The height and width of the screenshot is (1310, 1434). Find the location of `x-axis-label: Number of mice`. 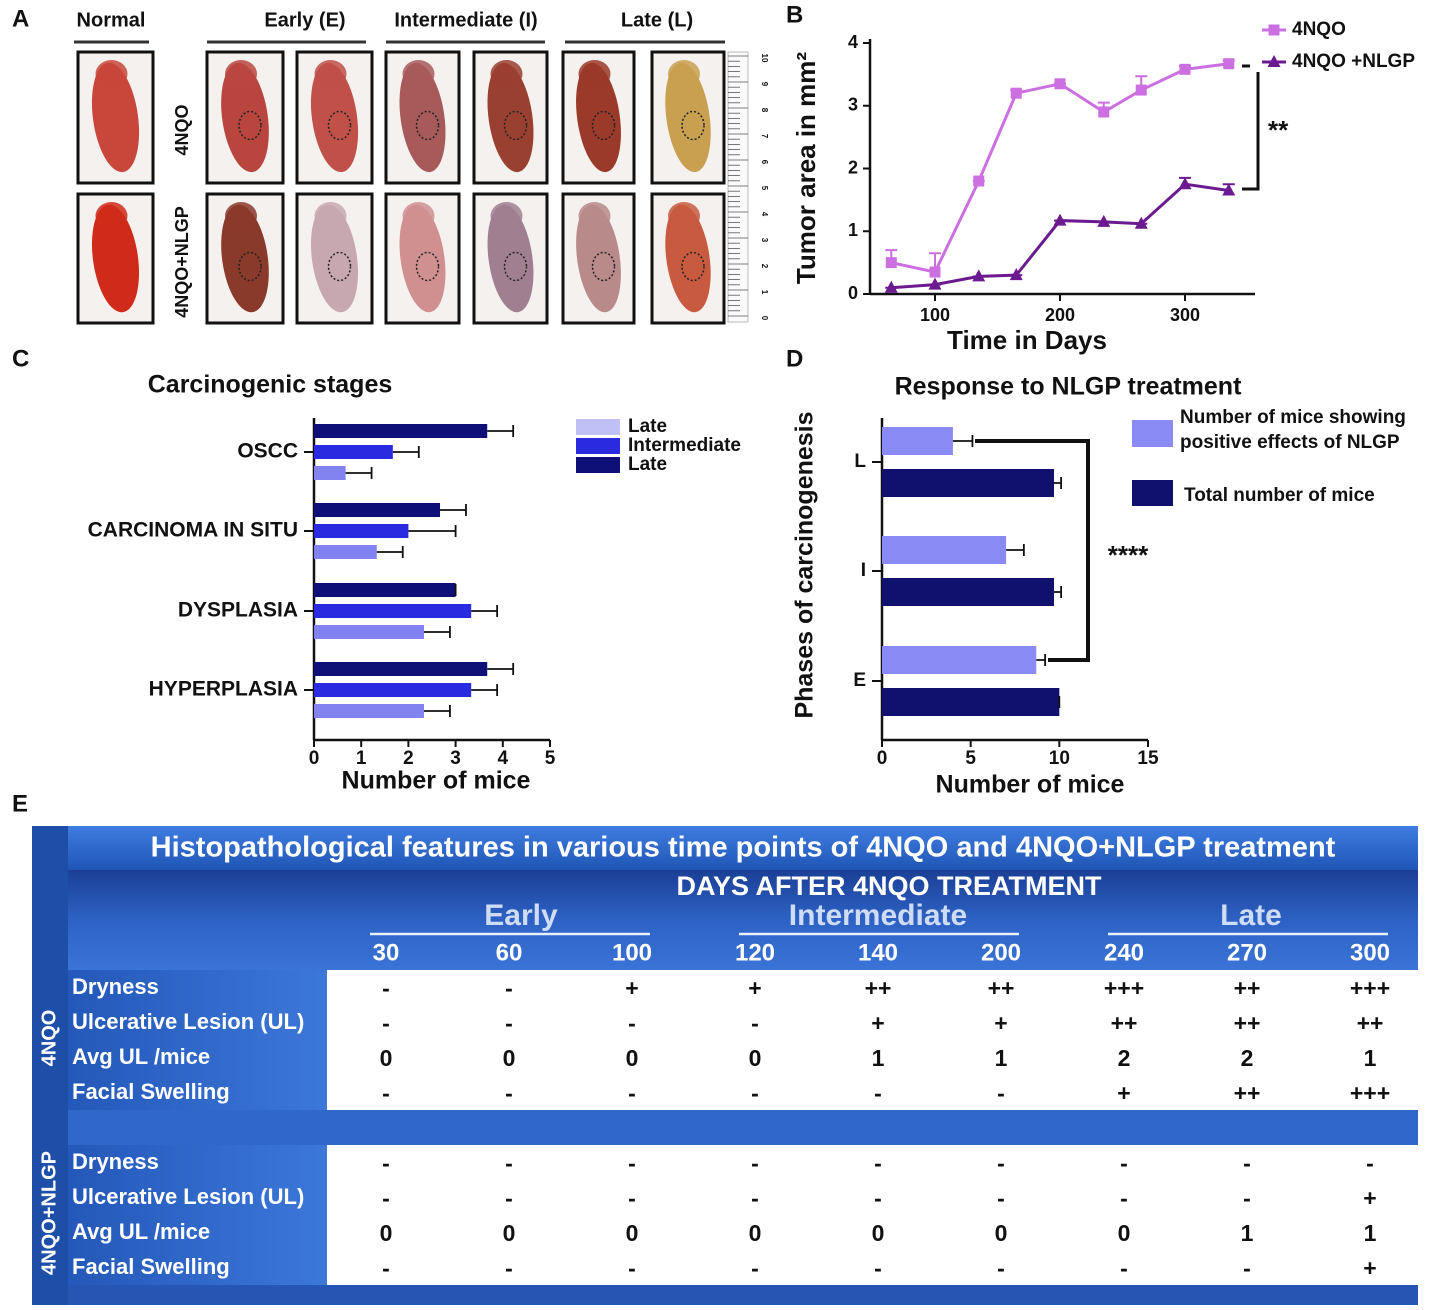

x-axis-label: Number of mice is located at coordinates (1030, 785).